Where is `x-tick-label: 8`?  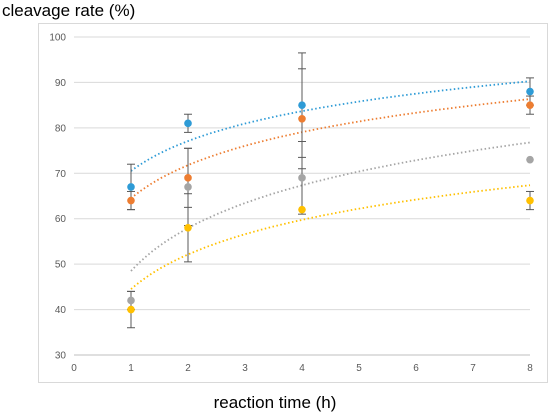
x-tick-label: 8 is located at coordinates (530, 368).